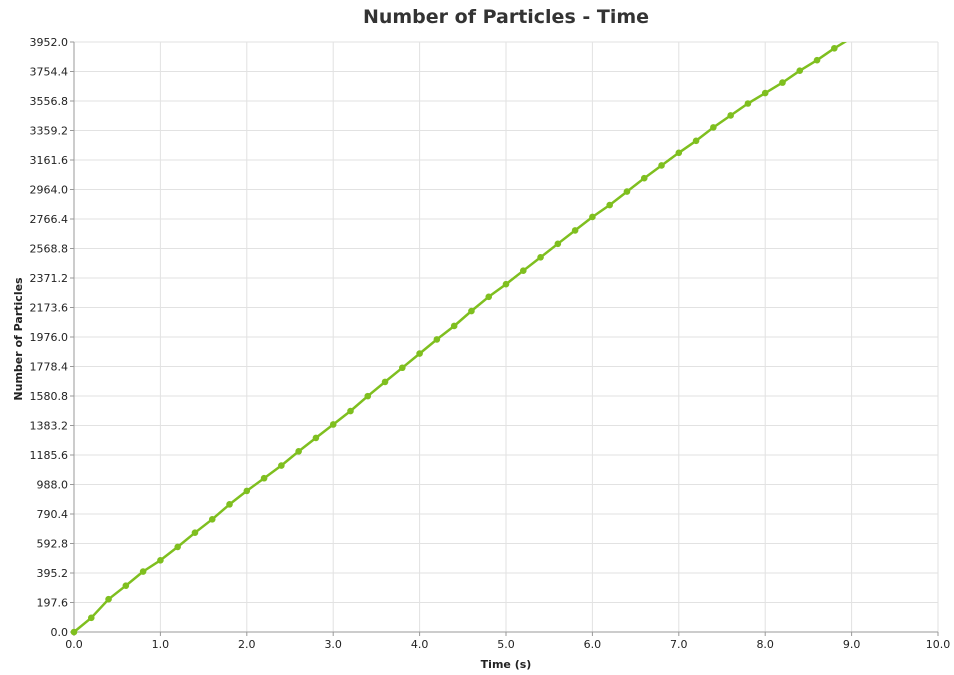 The image size is (954, 675). What do you see at coordinates (593, 644) in the screenshot?
I see `x-tick-label: 6.0` at bounding box center [593, 644].